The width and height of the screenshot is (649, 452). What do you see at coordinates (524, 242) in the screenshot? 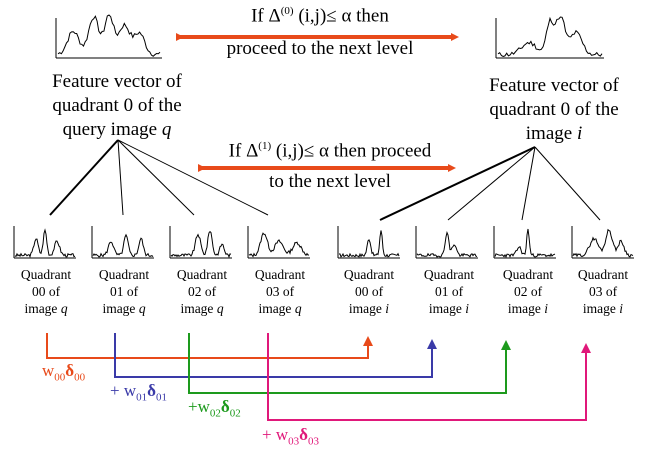
I see `histogram-i02` at bounding box center [524, 242].